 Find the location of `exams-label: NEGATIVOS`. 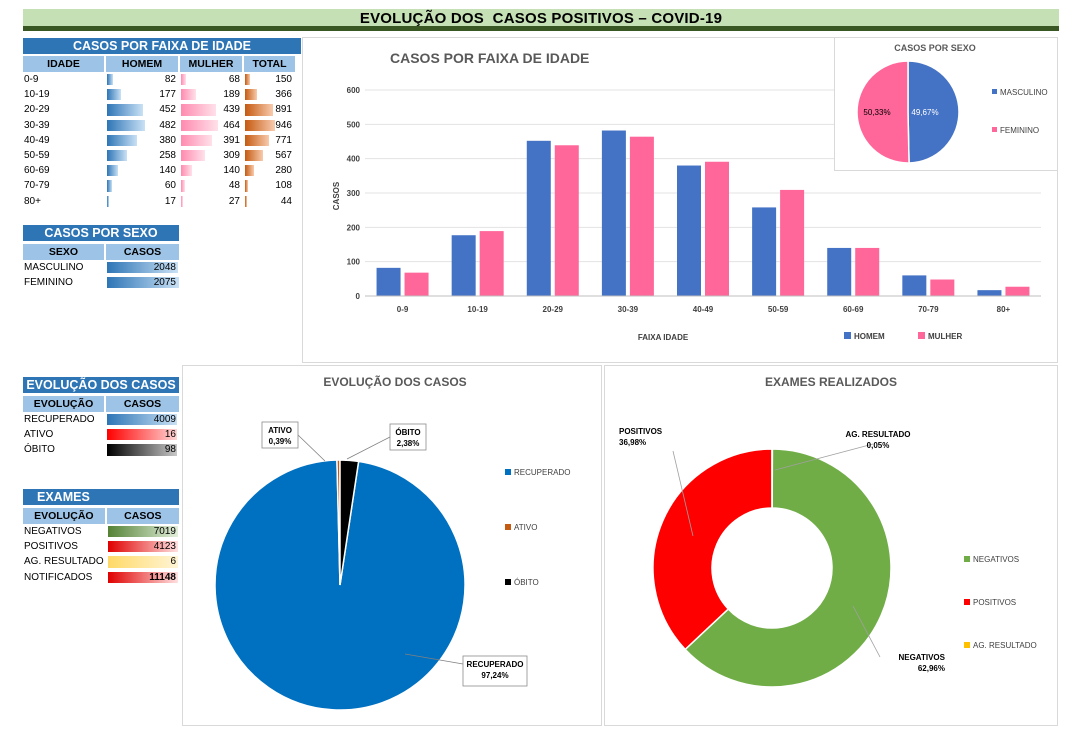

exams-label: NEGATIVOS is located at coordinates (53, 532).